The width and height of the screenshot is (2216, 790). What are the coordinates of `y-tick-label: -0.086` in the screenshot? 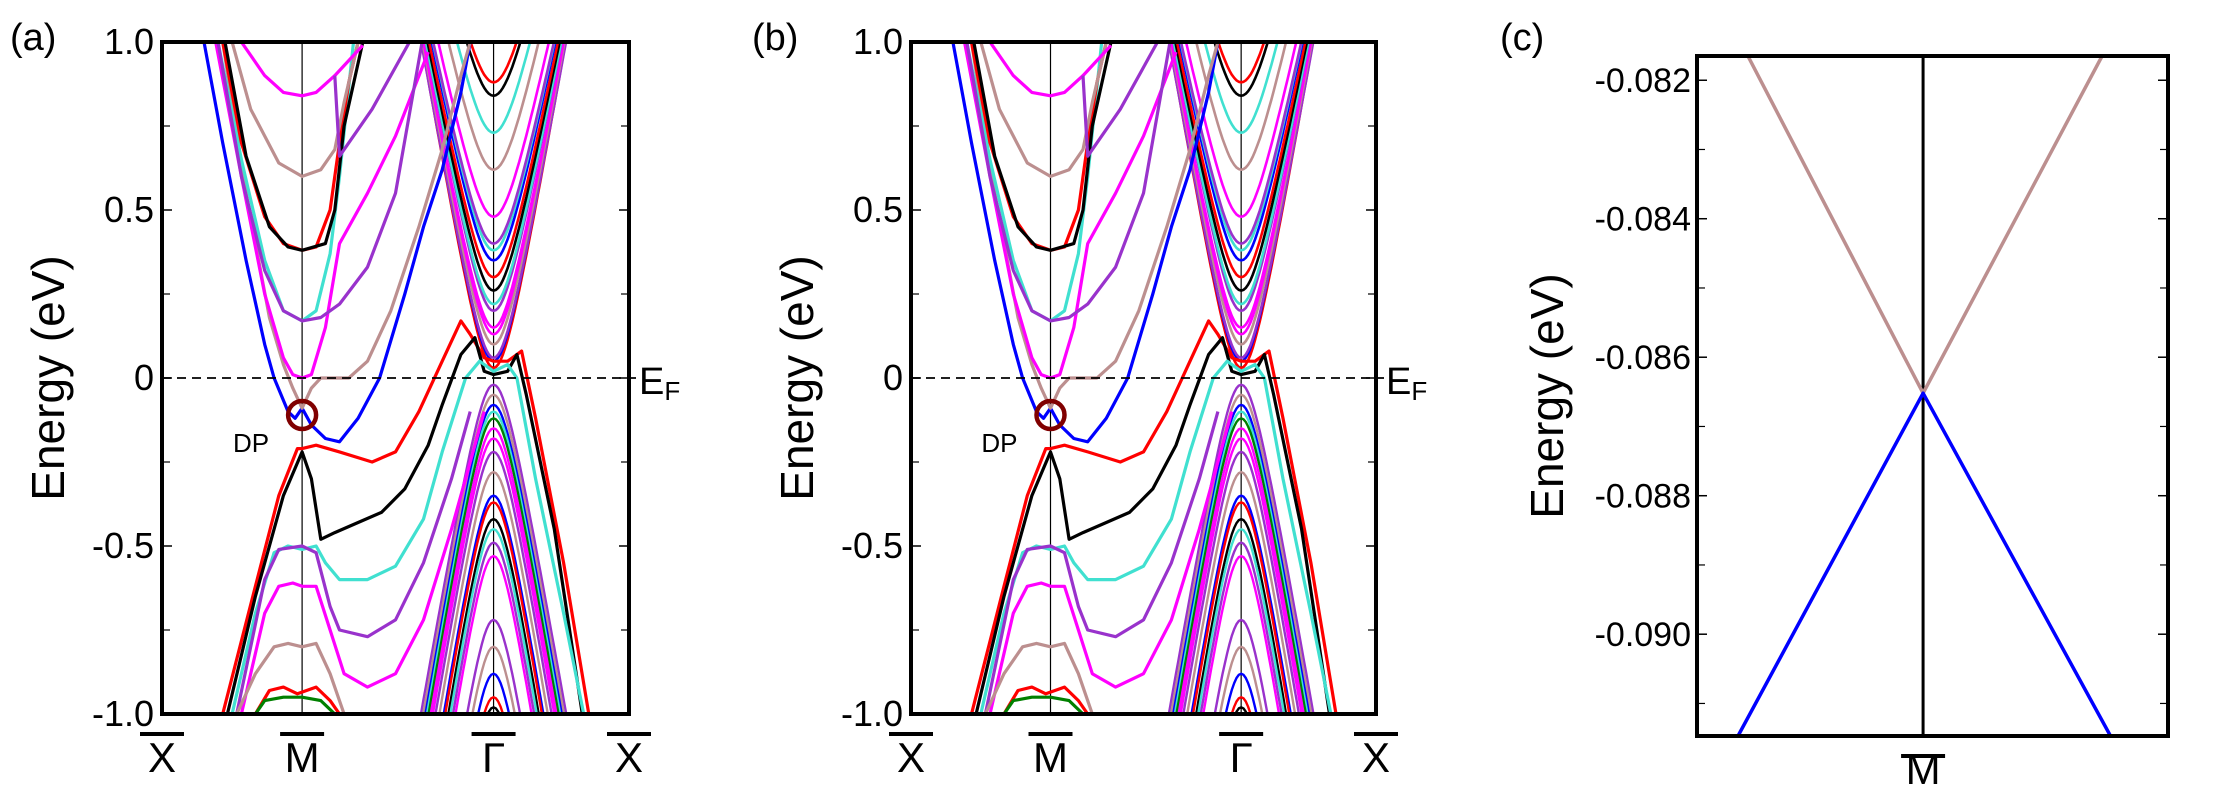 It's located at (1643, 358).